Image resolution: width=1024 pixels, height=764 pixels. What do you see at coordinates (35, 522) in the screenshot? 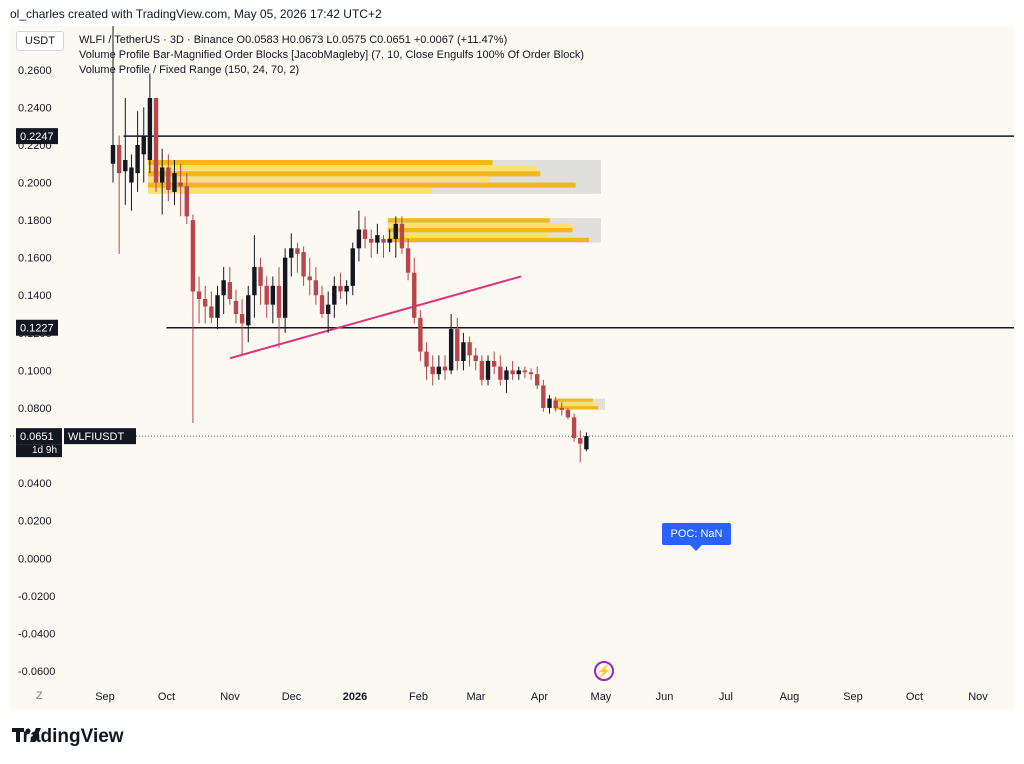
I see `y-tick-label: 0.0200` at bounding box center [35, 522].